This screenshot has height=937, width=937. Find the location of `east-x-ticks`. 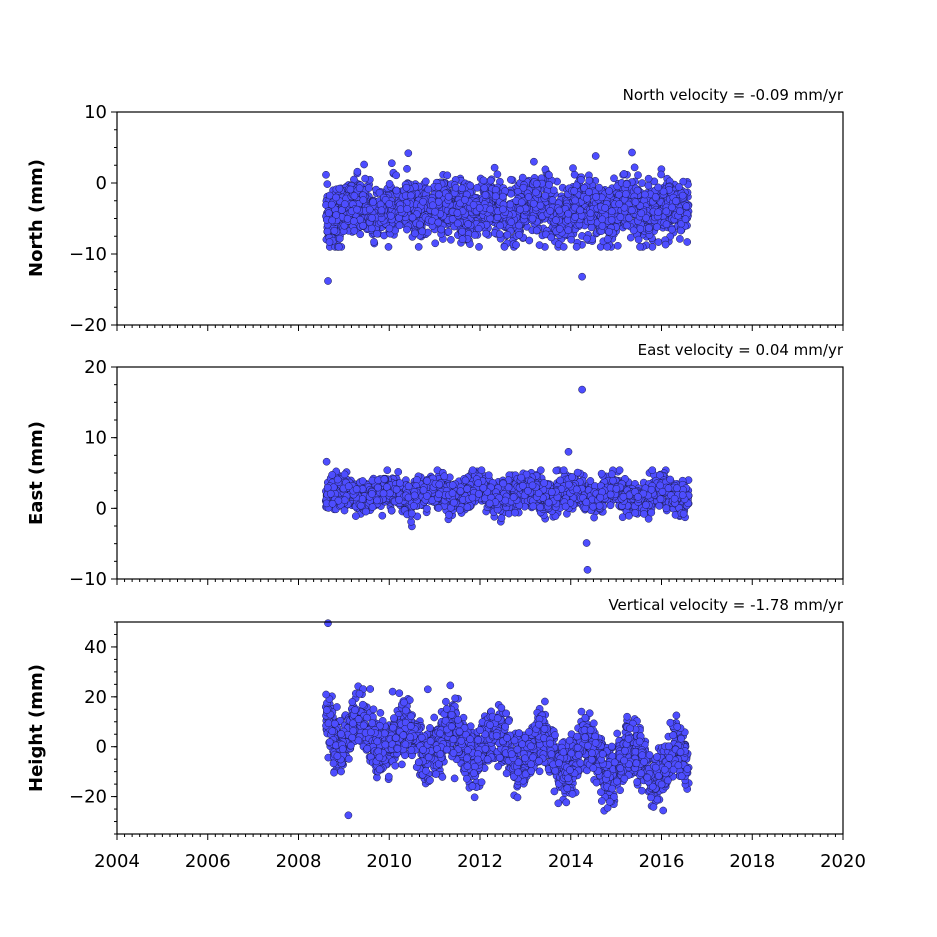

east-x-ticks is located at coordinates (480, 582).